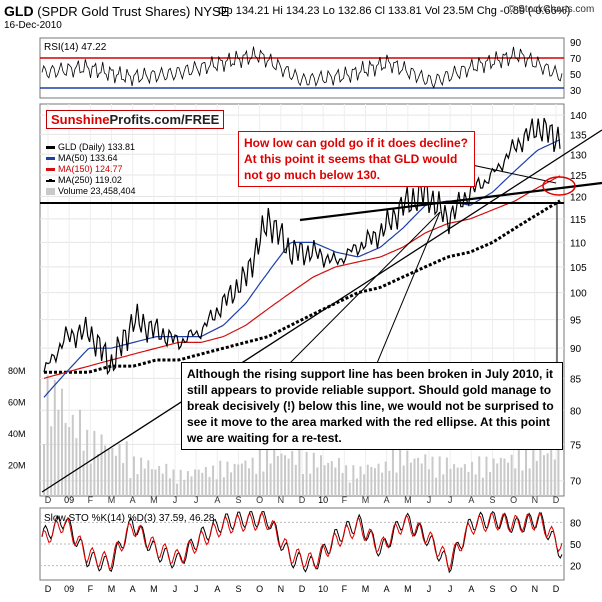 The height and width of the screenshot is (602, 602). Describe the element at coordinates (17, 434) in the screenshot. I see `volume-tick-label: 40M` at that location.